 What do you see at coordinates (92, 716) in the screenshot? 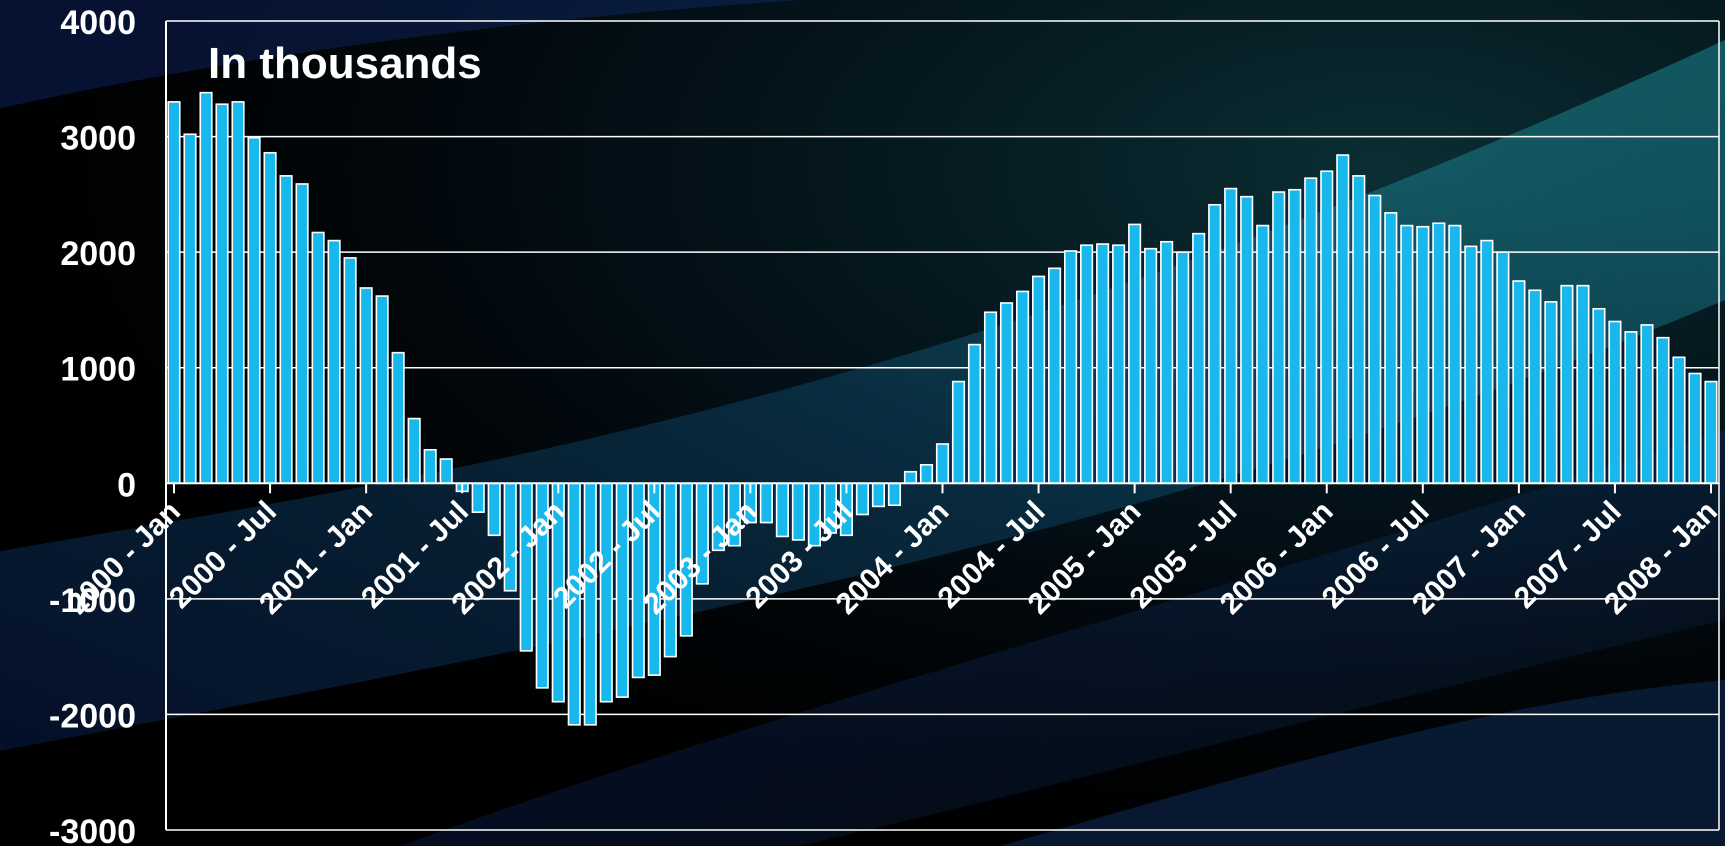
I see `y-tick-label: -2000` at bounding box center [92, 716].